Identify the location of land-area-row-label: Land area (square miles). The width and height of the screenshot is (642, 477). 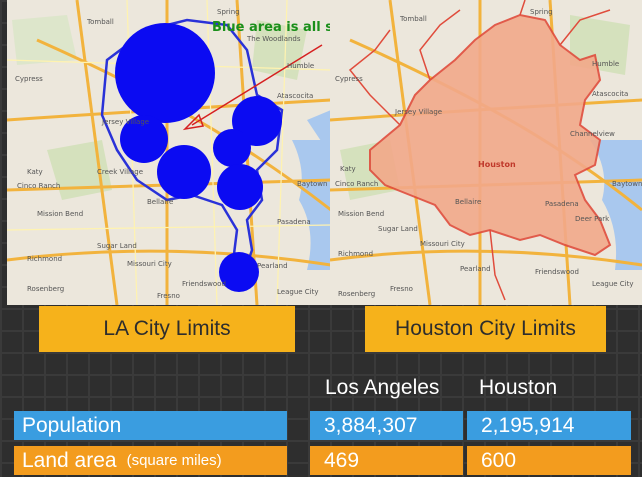
(150, 460).